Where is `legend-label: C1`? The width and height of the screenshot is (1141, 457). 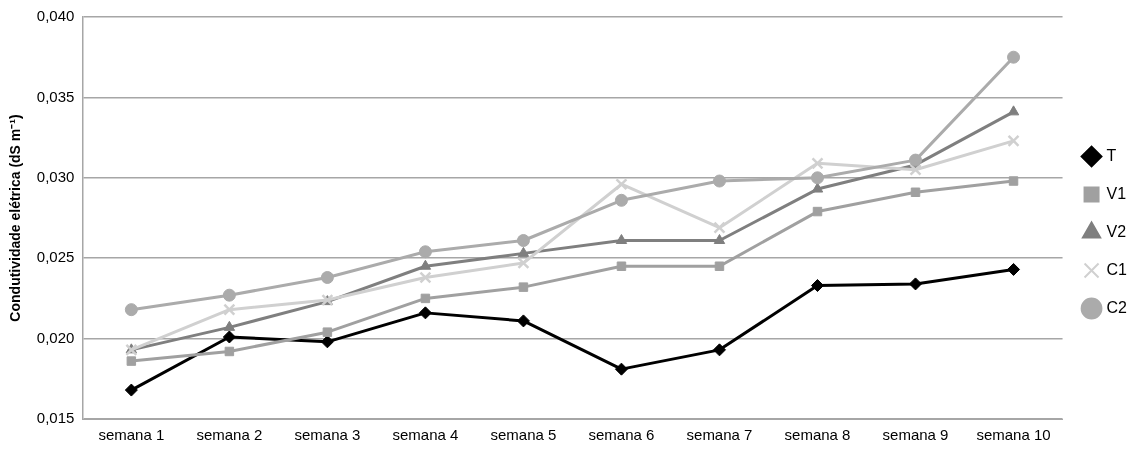
legend-label: C1 is located at coordinates (1117, 269).